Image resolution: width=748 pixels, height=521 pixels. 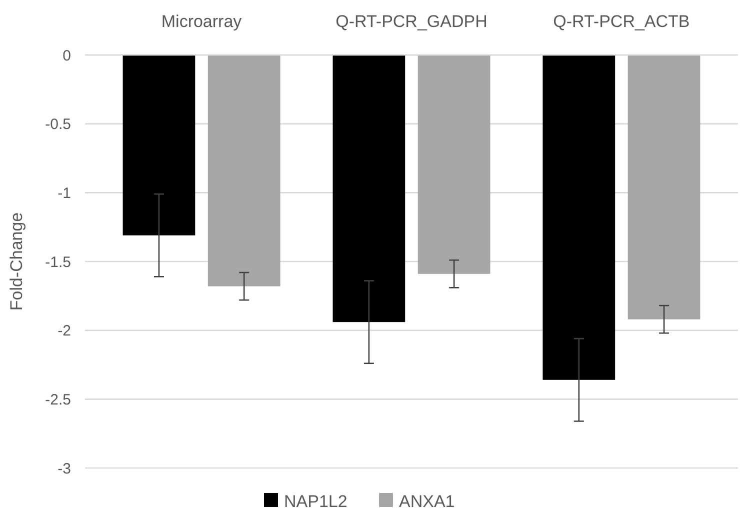 What do you see at coordinates (412, 21) in the screenshot?
I see `x-tick-label: Q-RT-PCR_GADPH` at bounding box center [412, 21].